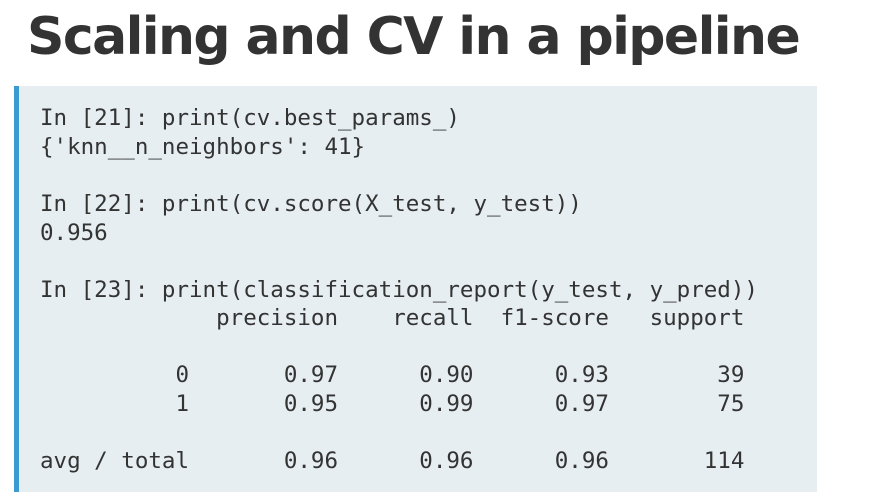  What do you see at coordinates (203, 147) in the screenshot?
I see `code-line-output-best-params: {'knn__n_neighbors': 41}` at bounding box center [203, 147].